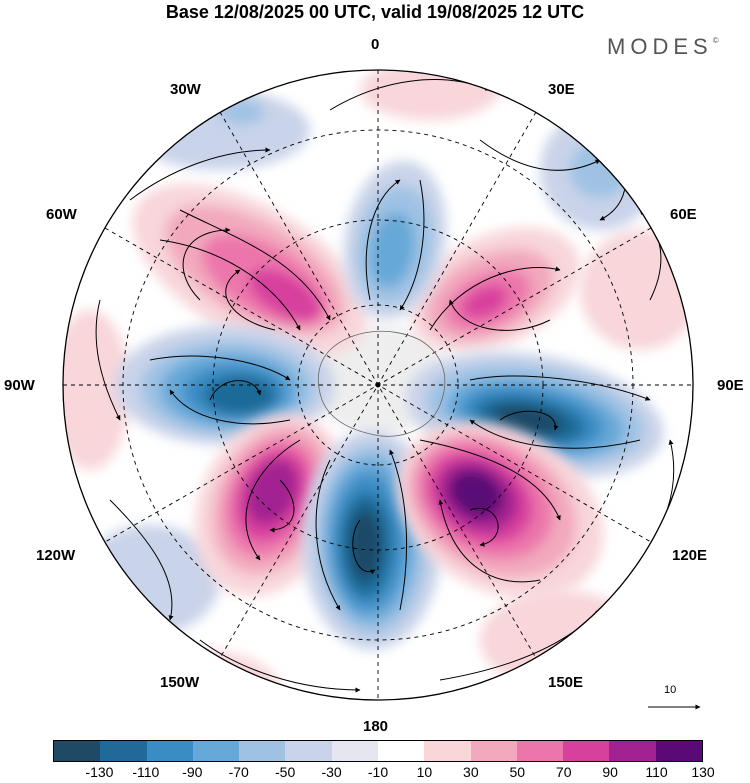  What do you see at coordinates (610, 772) in the screenshot?
I see `colorbar-tick-label: 90` at bounding box center [610, 772].